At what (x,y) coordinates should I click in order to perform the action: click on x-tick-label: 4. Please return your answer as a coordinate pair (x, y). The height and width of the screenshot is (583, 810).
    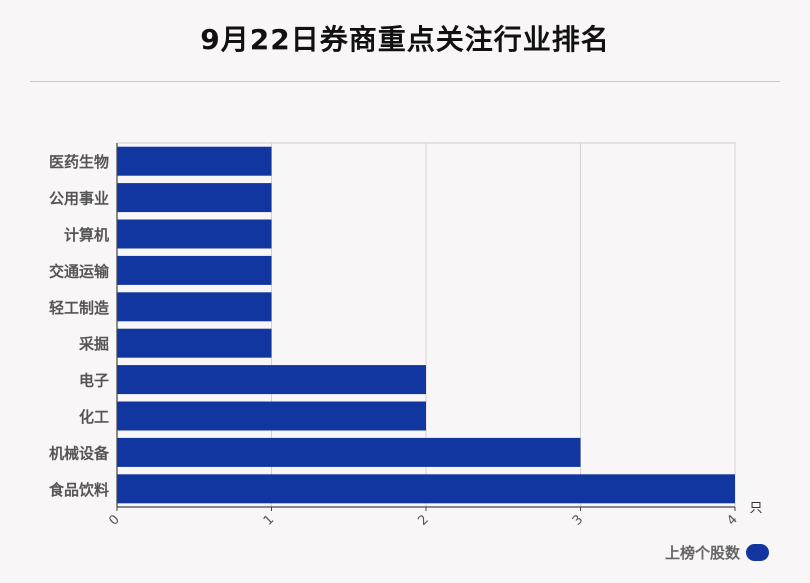
    Looking at the image, I should click on (732, 520).